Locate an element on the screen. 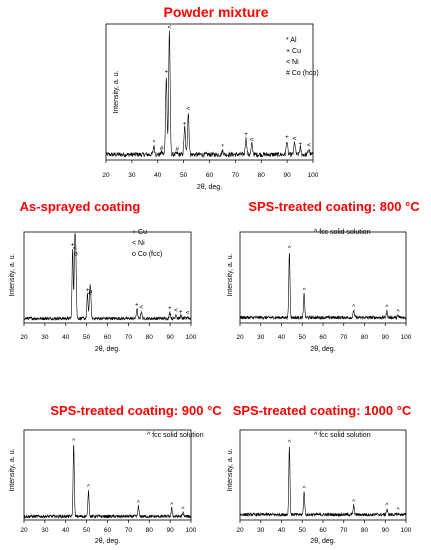 This screenshot has width=431, height=550. legend-item: < Ni is located at coordinates (138, 243).